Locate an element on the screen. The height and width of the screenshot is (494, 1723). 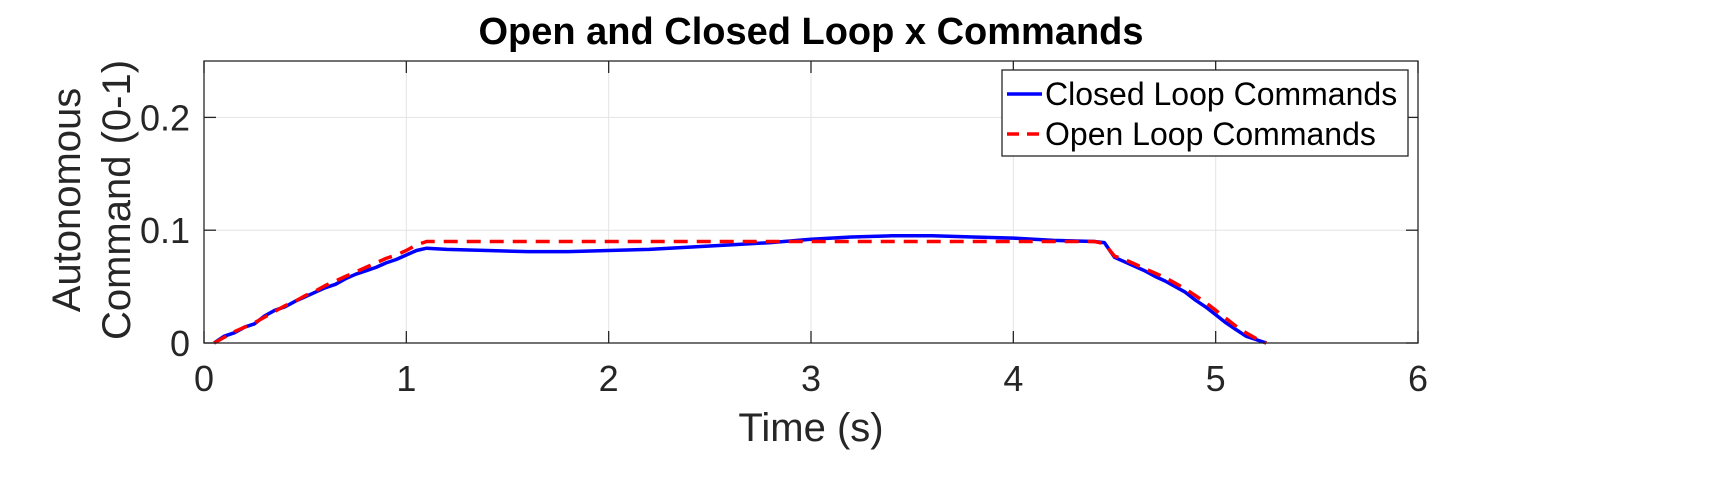
y-tick-label: 0.1 is located at coordinates (165, 230).